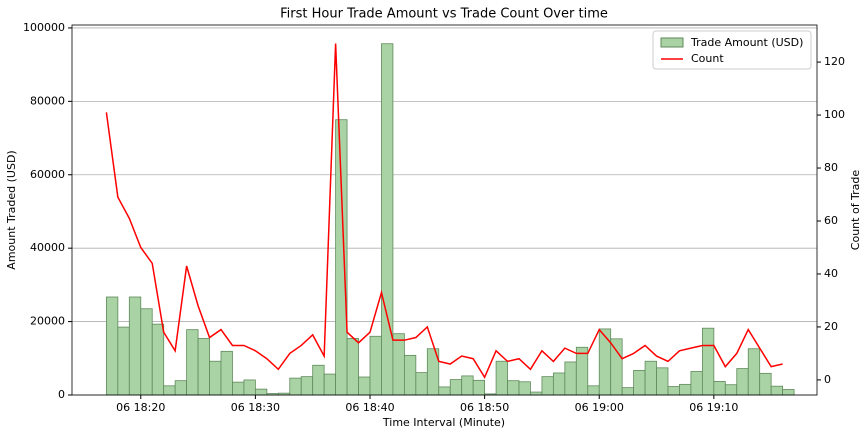  I want to click on y2-tick-label: 60, so click(831, 220).